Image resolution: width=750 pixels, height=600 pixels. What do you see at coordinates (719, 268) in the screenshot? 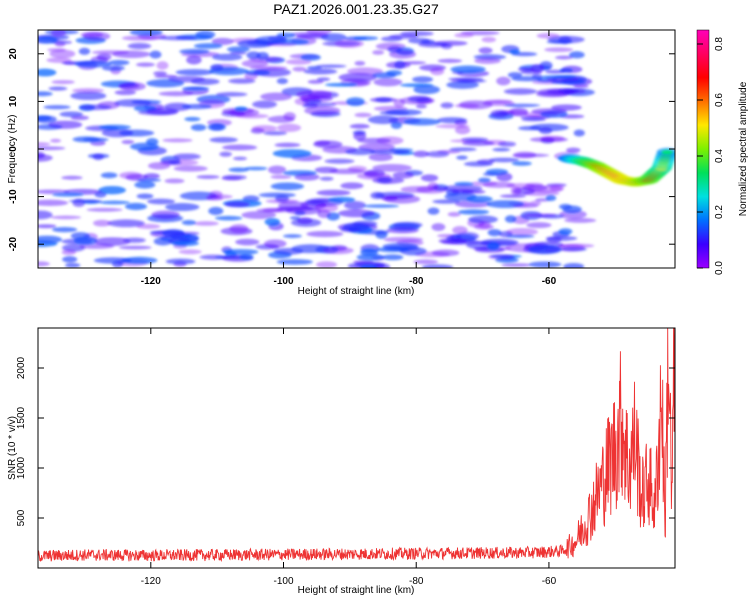
I see `colorbar-tick-label: 0.0` at bounding box center [719, 268].